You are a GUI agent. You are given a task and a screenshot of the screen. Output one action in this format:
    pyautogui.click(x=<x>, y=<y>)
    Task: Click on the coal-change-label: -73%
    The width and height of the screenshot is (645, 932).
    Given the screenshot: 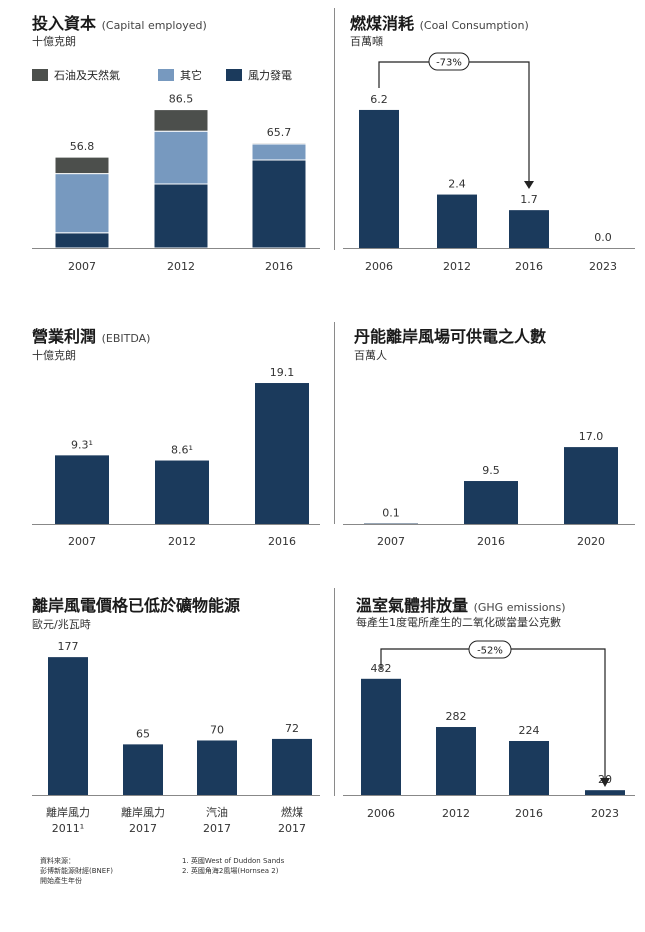 What is the action you would take?
    pyautogui.click(x=449, y=63)
    